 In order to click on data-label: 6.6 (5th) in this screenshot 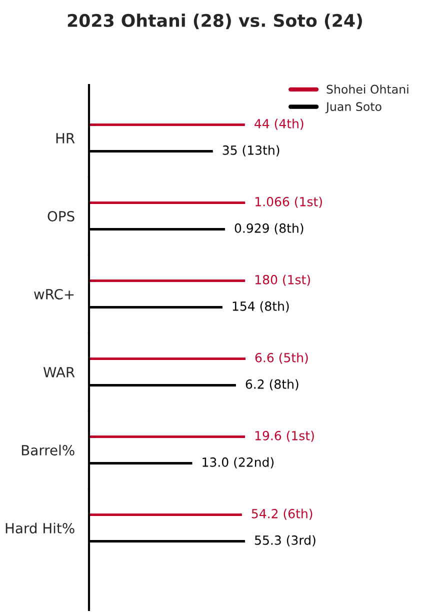, I will do `click(281, 358)`.